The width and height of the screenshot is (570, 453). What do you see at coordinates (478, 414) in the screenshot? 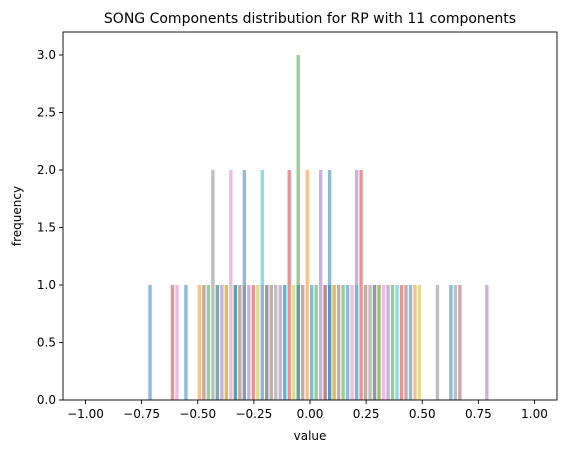
I see `x-tick-label: 0.75` at bounding box center [478, 414].